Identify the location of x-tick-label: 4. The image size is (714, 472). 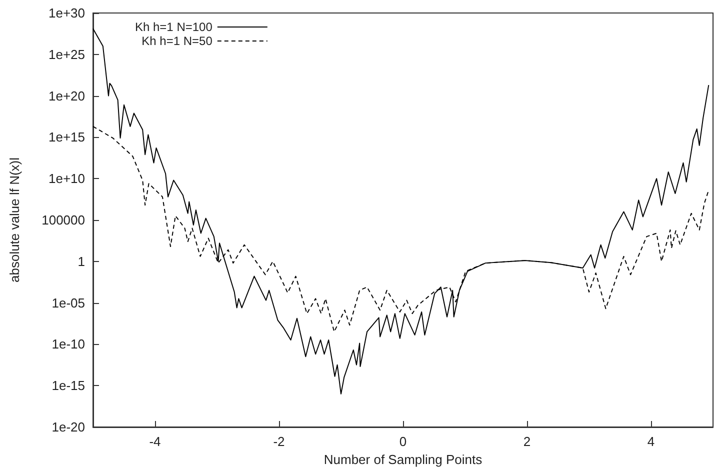
(651, 441).